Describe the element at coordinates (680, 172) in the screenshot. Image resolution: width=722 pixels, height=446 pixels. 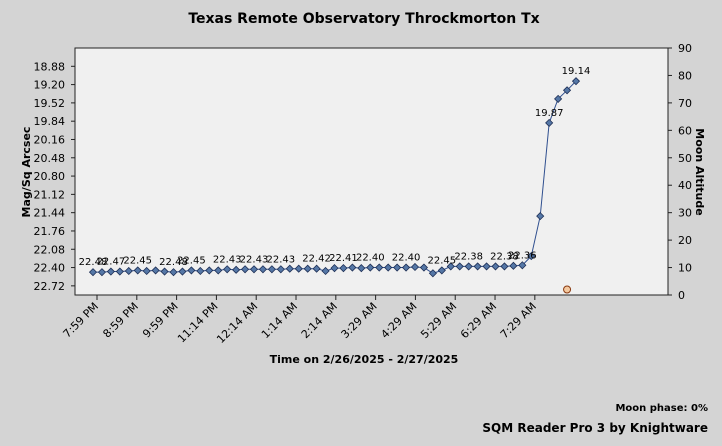
I see `y2-axis-ticks: 90 80 70 60 50 40 30 20 10 0` at that location.